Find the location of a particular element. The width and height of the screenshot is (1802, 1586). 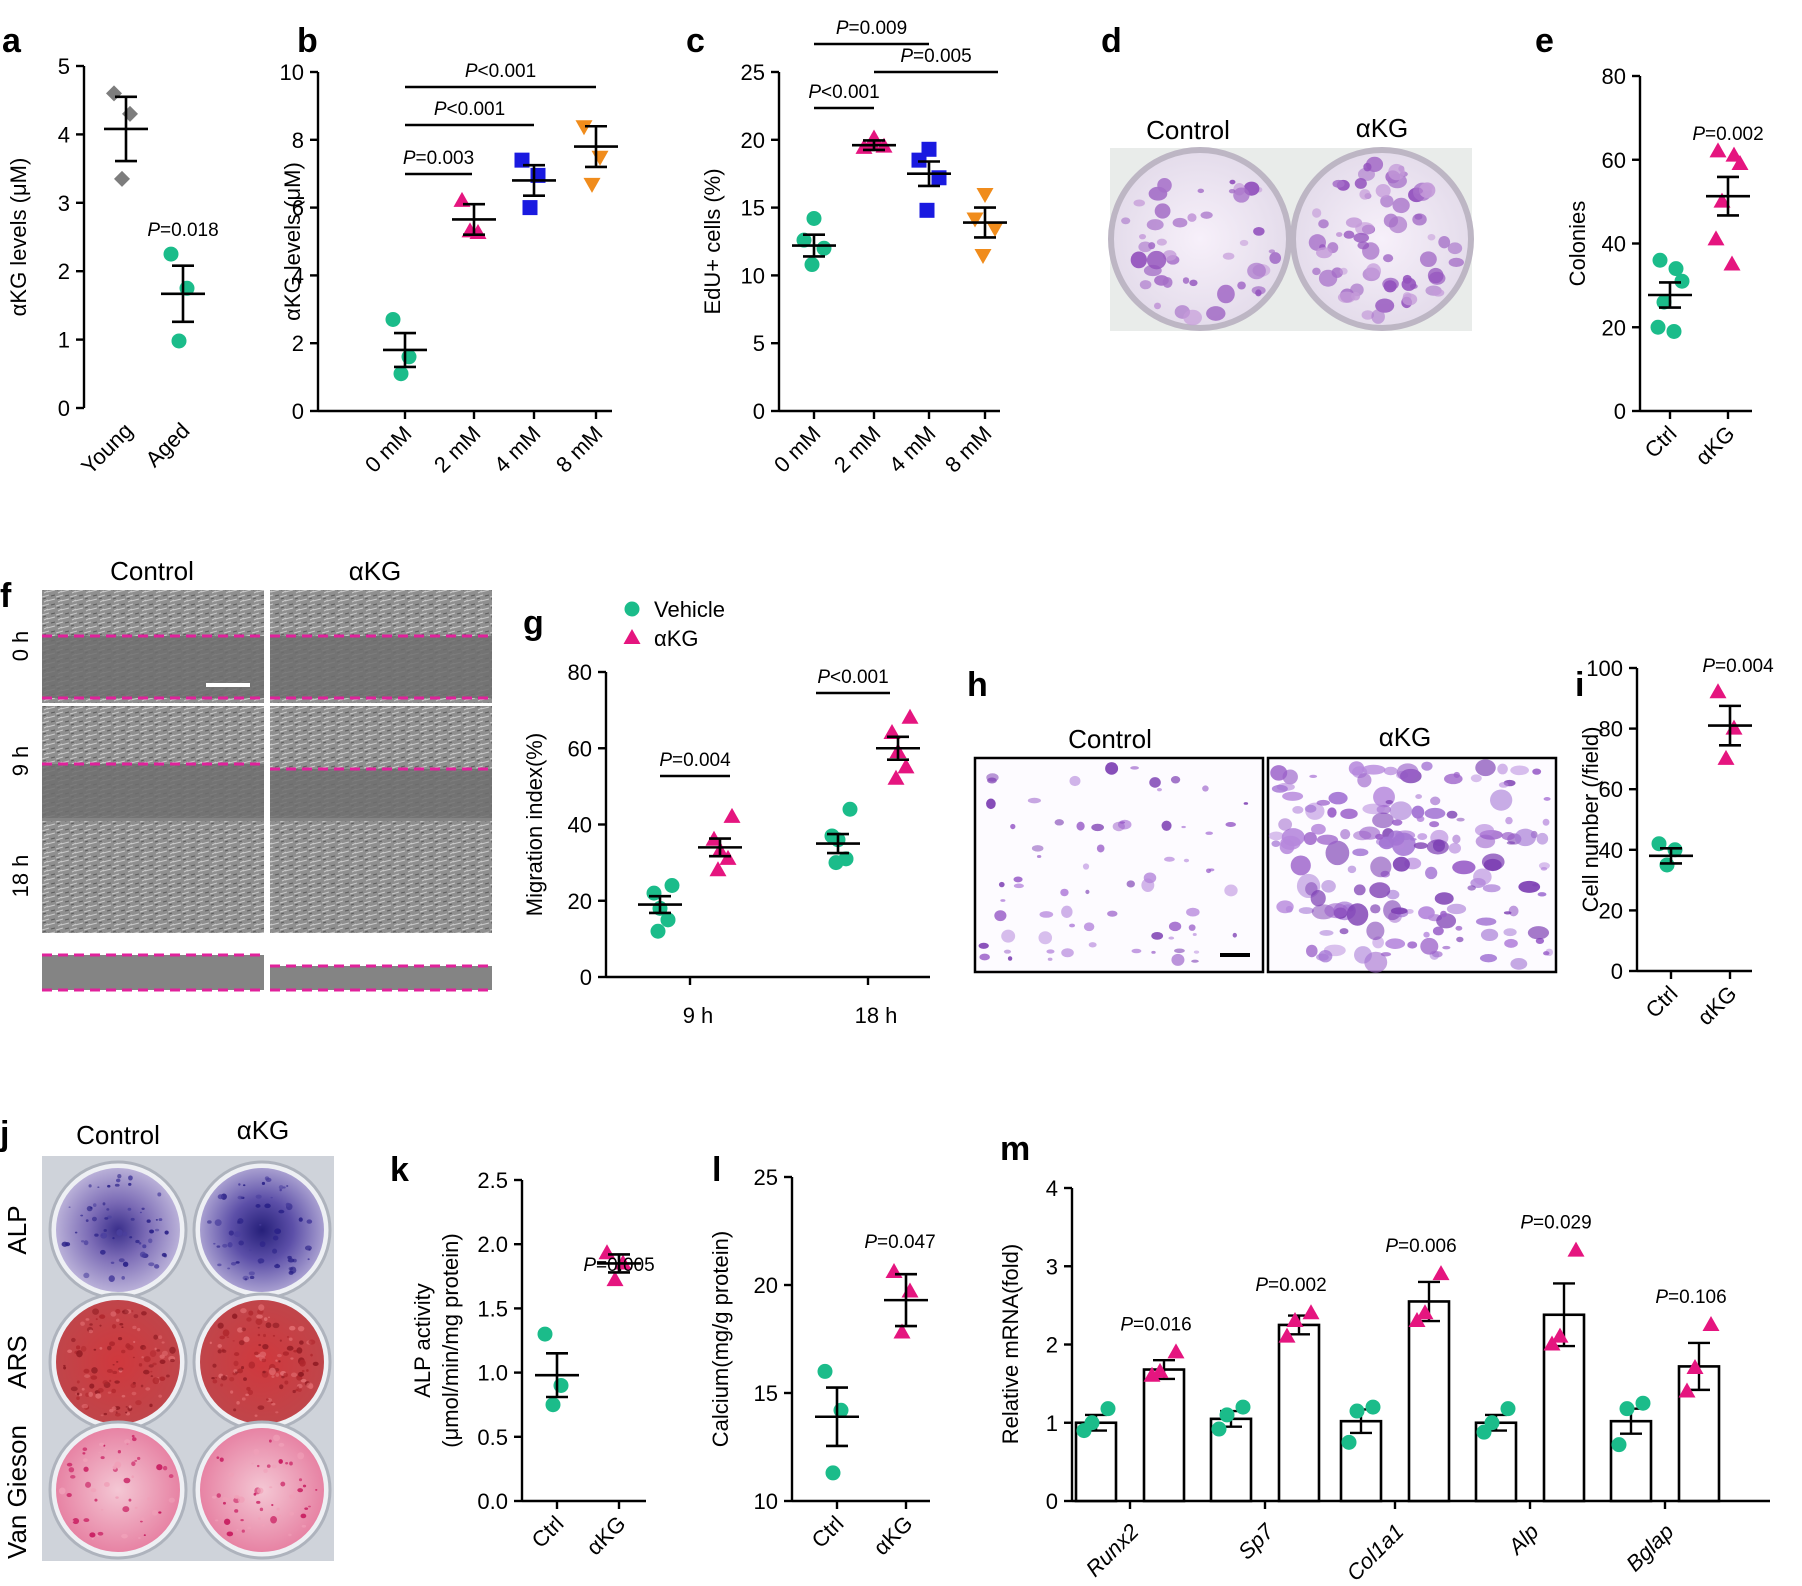

a-group-point is located at coordinates (114, 93).